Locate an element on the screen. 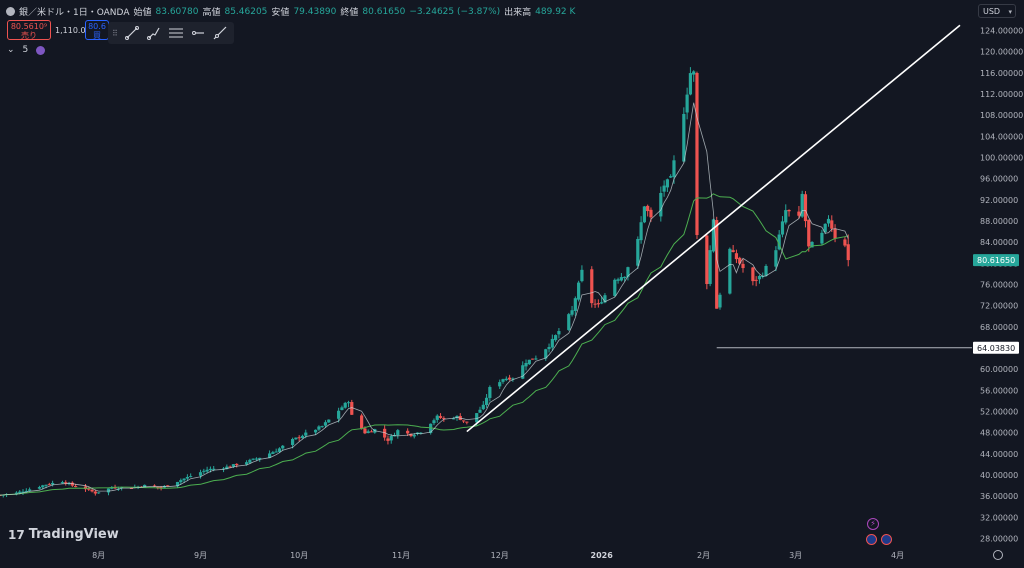 This screenshot has height=568, width=1024. gear-icon is located at coordinates (998, 555).